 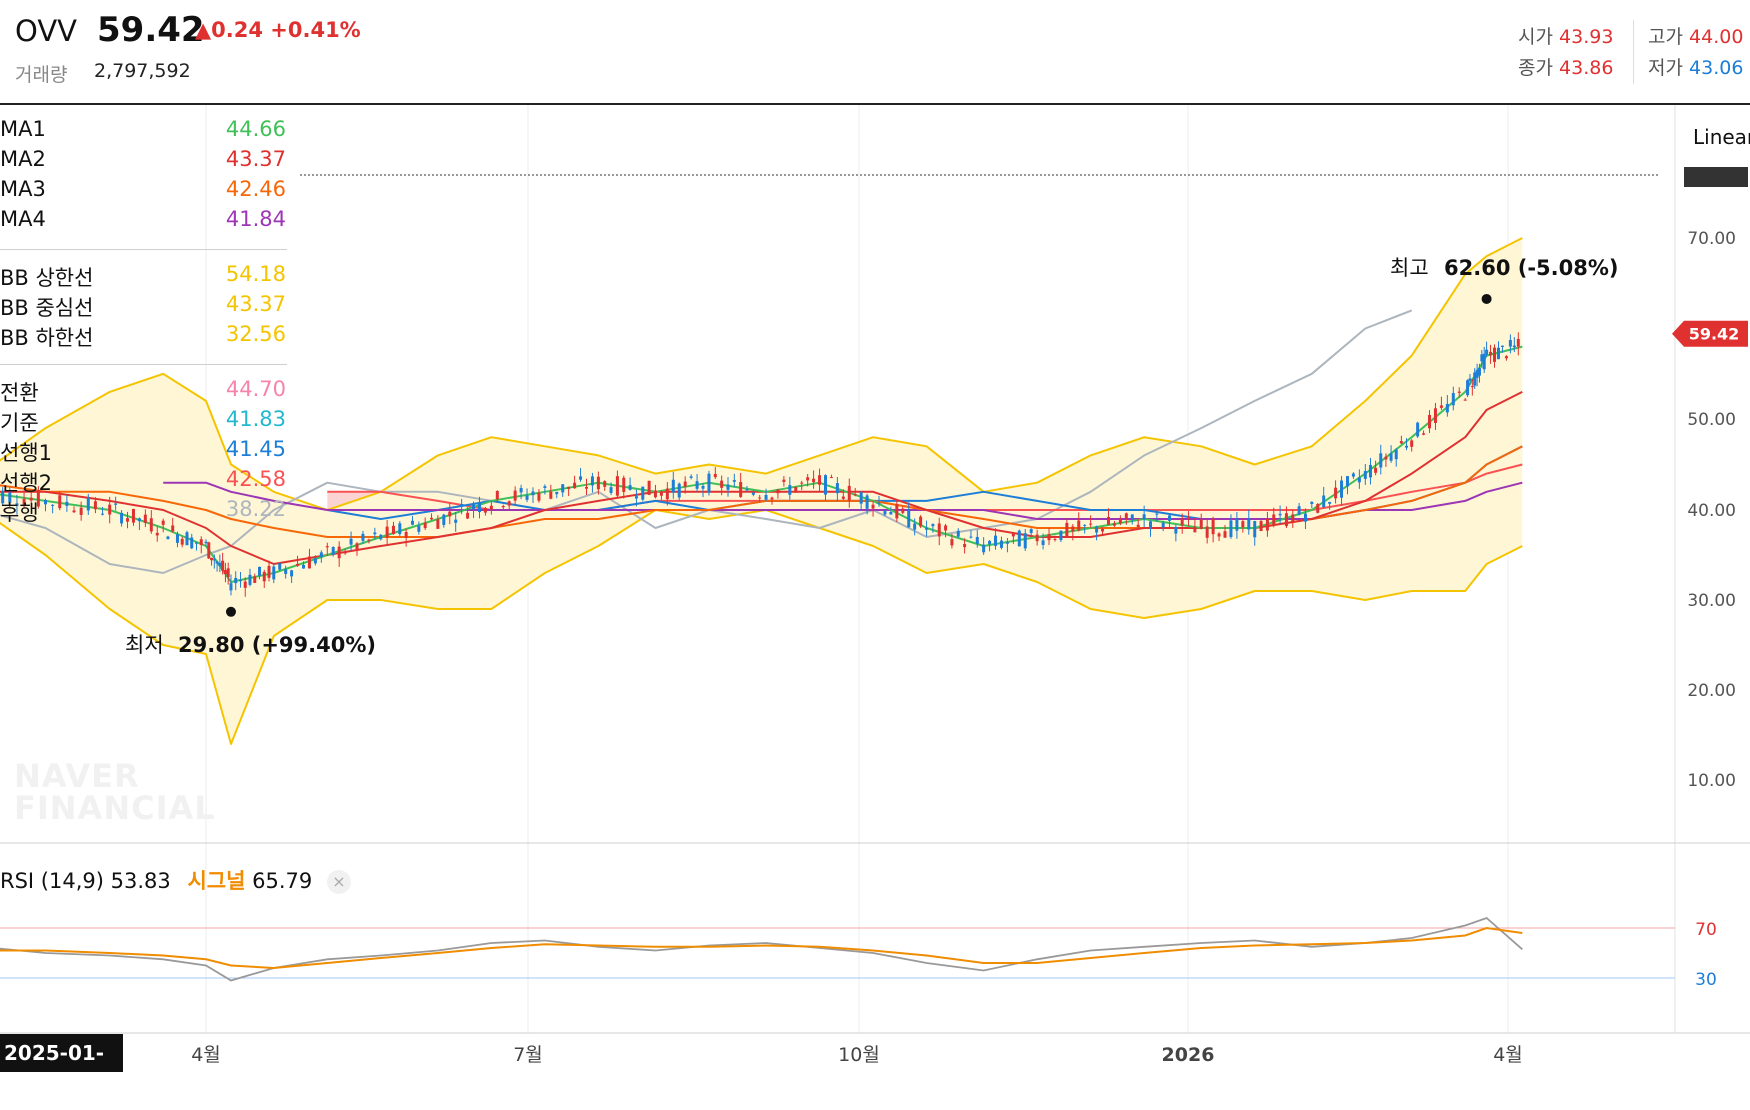 What do you see at coordinates (277, 645) in the screenshot?
I see `low-value: 29.80 (+99.40%)` at bounding box center [277, 645].